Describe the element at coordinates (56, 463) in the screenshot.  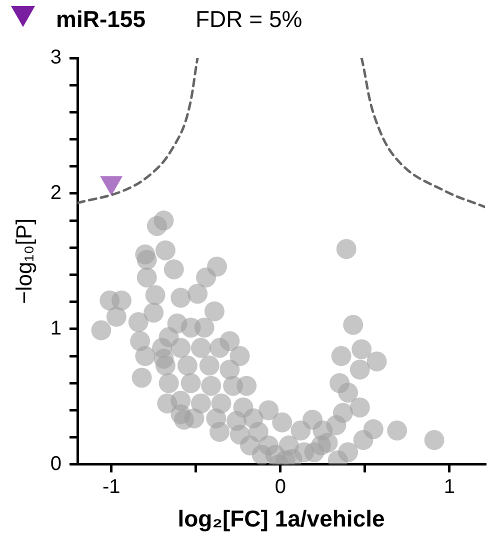
I see `y-tick-label: 0` at that location.